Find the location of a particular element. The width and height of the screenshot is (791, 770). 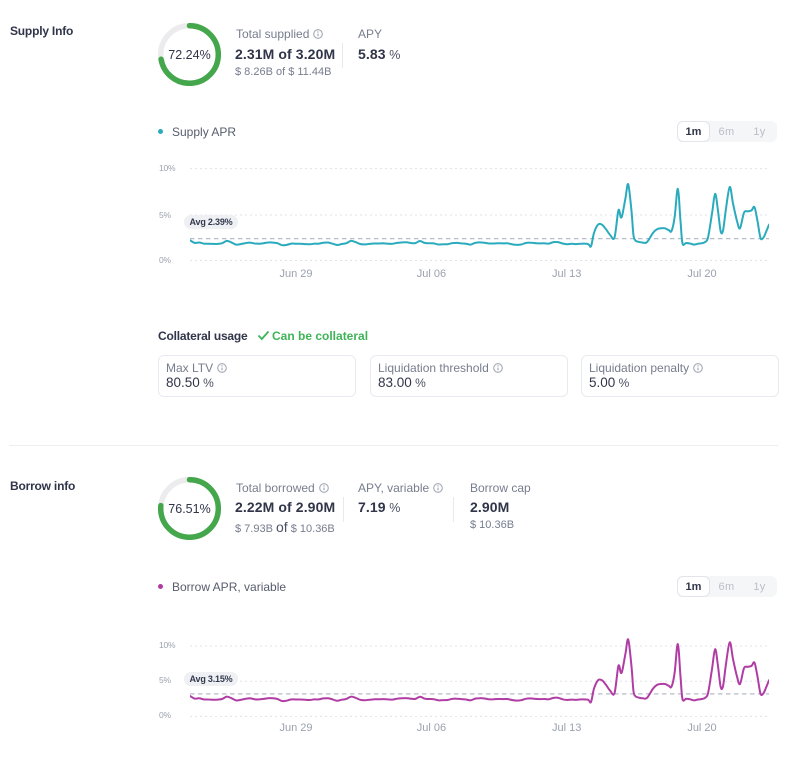

svg-text: 72.24% is located at coordinates (189, 55).